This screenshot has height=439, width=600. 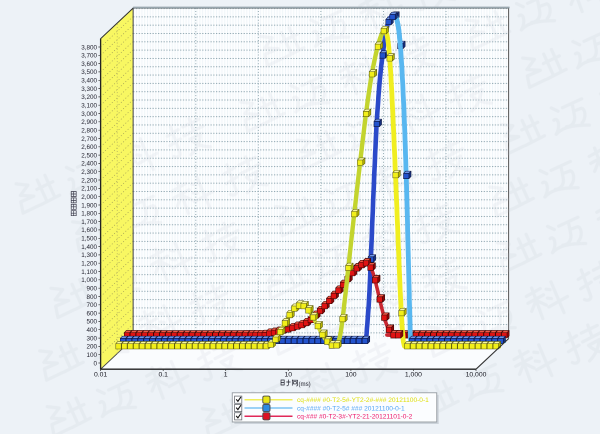 What do you see at coordinates (89, 239) in the screenshot?
I see `svg-text: 1,500` at bounding box center [89, 239].